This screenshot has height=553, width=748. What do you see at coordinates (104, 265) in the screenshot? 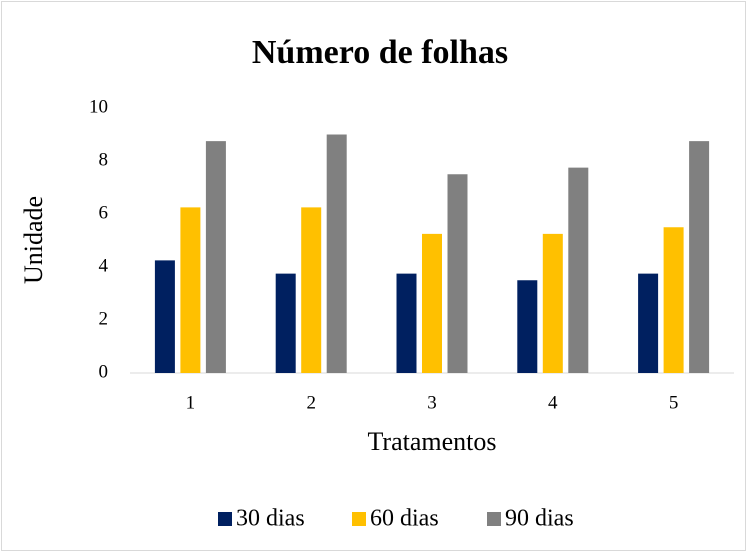
I see `y-tick-label: 4` at bounding box center [104, 265].